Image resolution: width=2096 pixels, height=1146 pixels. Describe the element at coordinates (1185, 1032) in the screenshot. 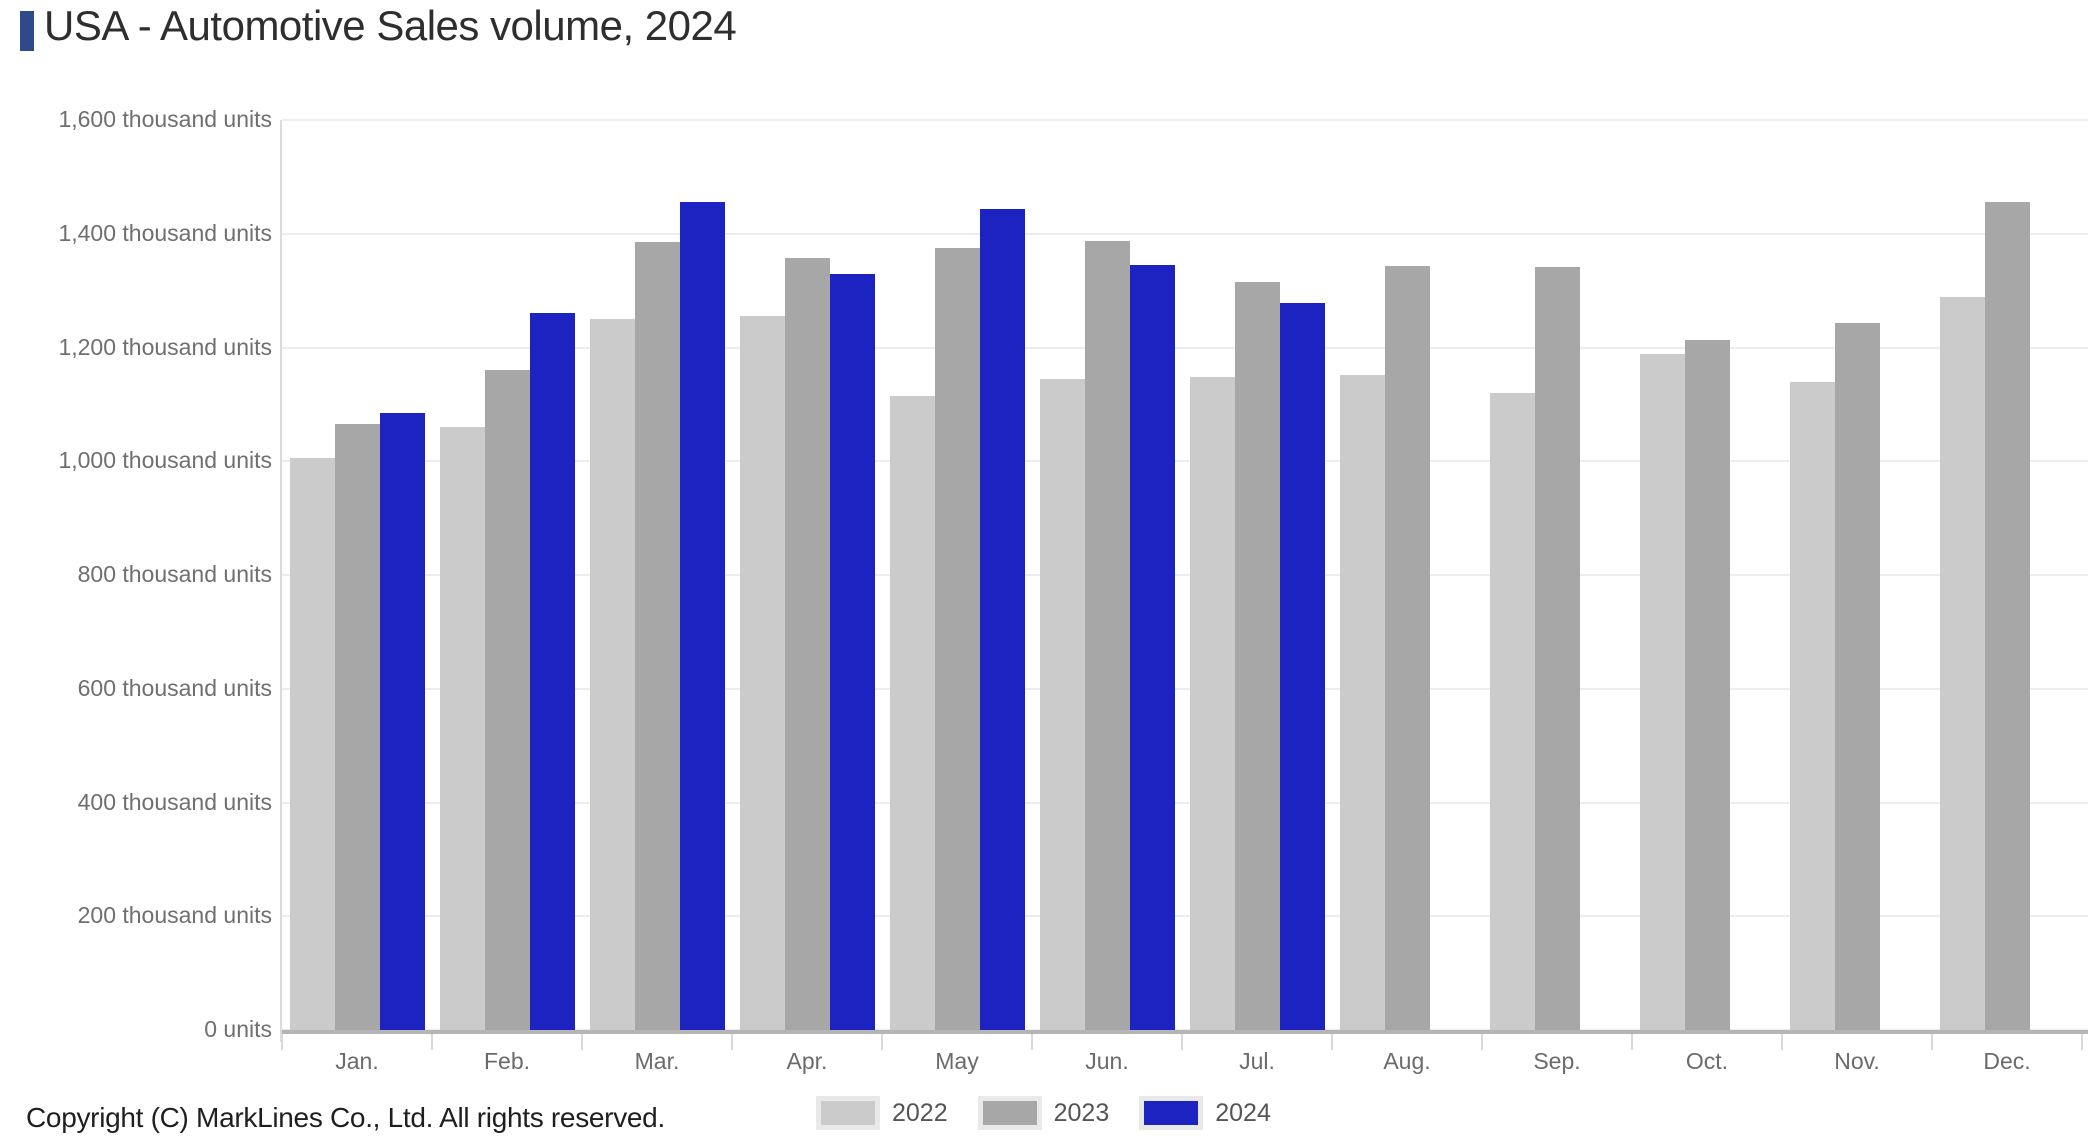

I see `x-axis-baseline` at that location.